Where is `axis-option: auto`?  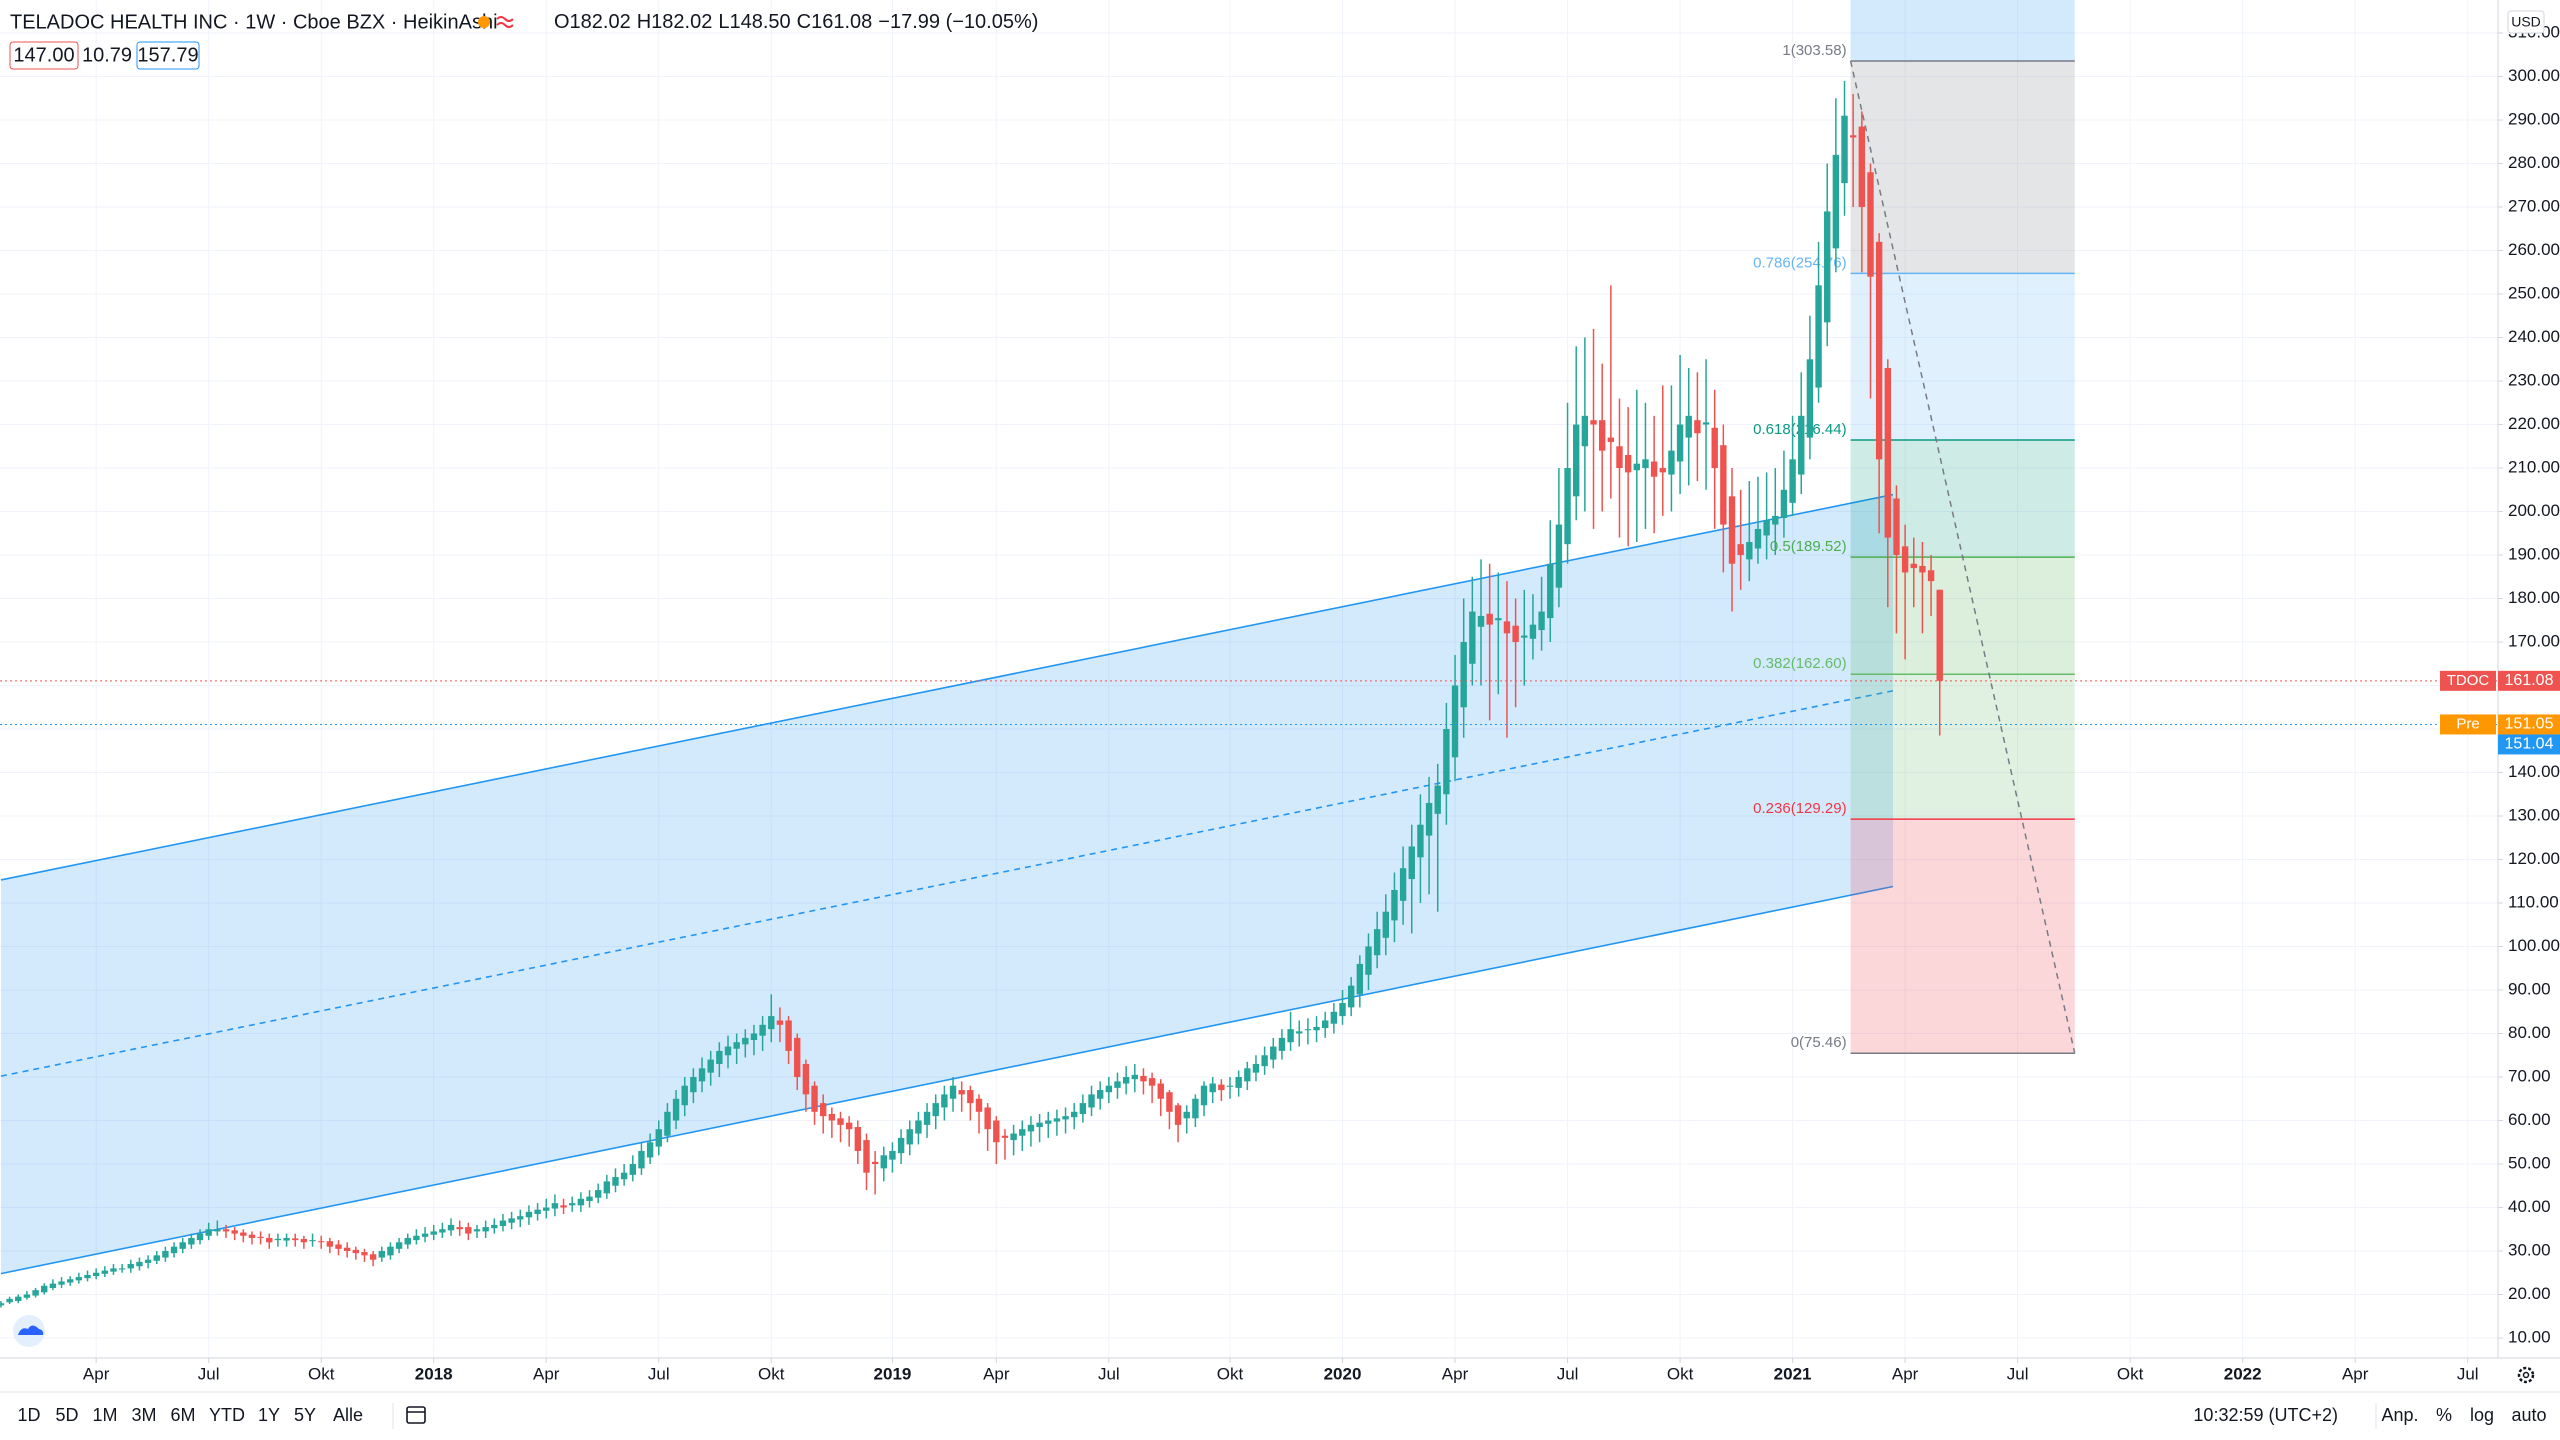
axis-option: auto is located at coordinates (2528, 1415).